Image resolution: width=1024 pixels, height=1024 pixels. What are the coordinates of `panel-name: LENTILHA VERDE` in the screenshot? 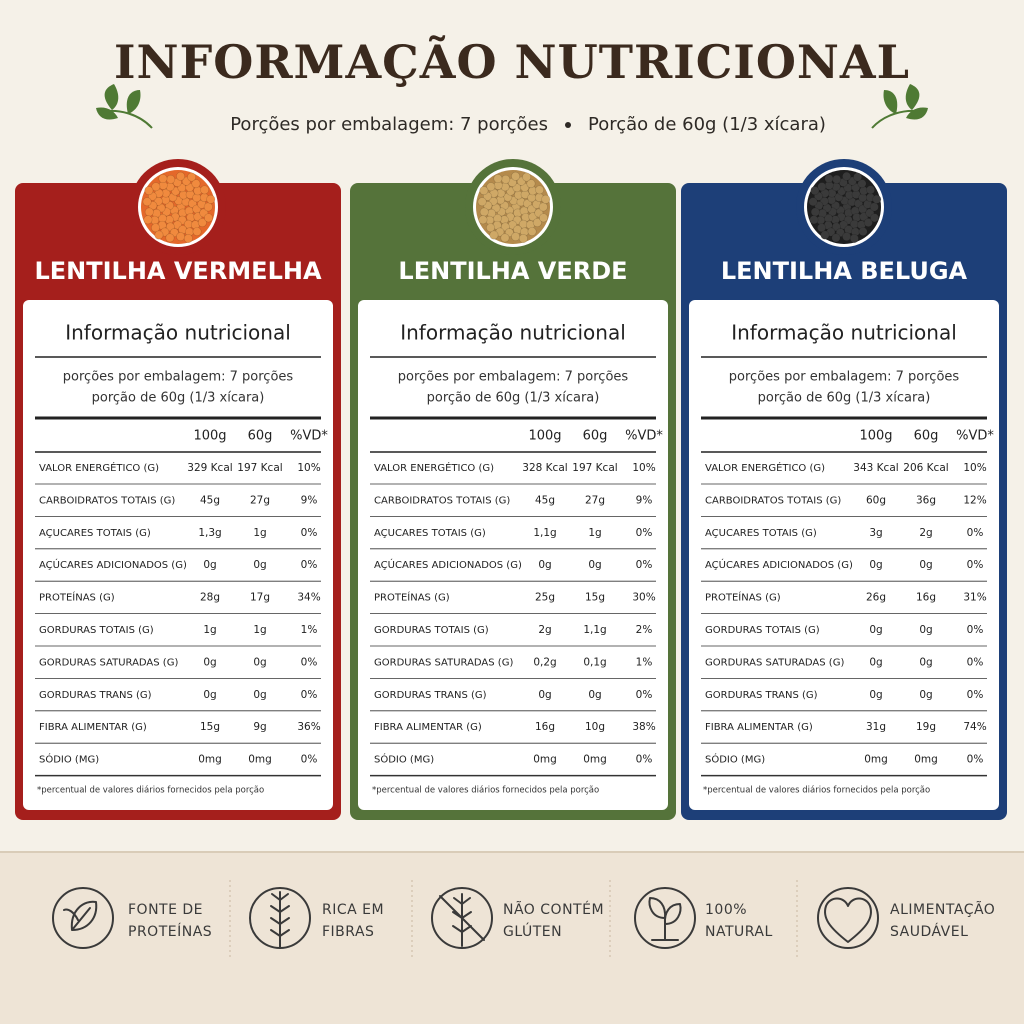 It's located at (512, 271).